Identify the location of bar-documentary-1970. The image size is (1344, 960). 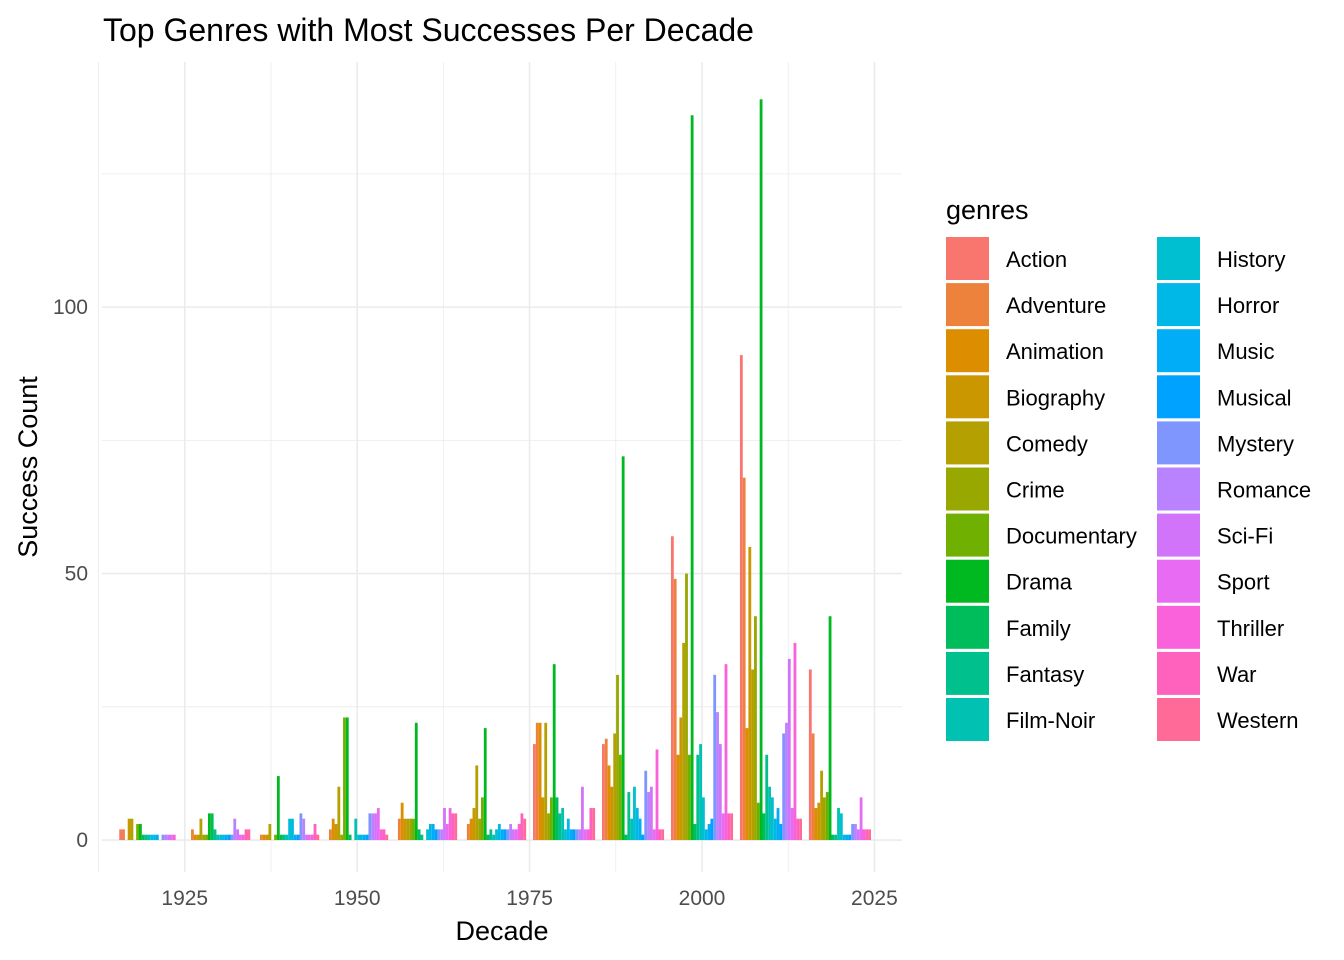
(482, 819).